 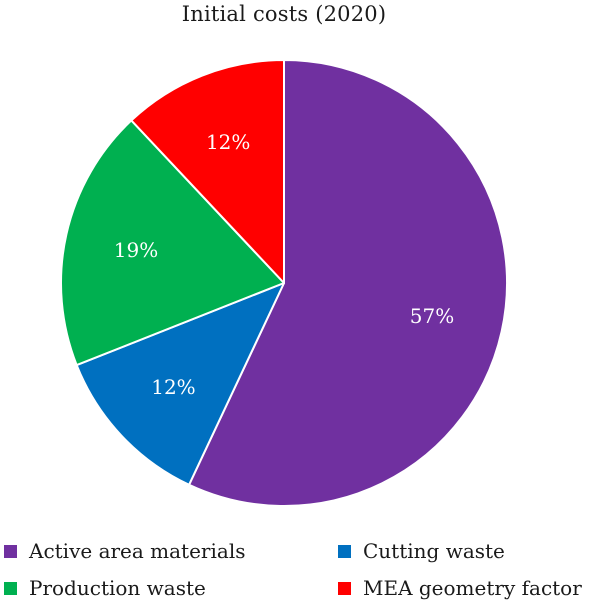 What do you see at coordinates (228, 142) in the screenshot?
I see `pie-data-label-mea-geometry-factor: 12%` at bounding box center [228, 142].